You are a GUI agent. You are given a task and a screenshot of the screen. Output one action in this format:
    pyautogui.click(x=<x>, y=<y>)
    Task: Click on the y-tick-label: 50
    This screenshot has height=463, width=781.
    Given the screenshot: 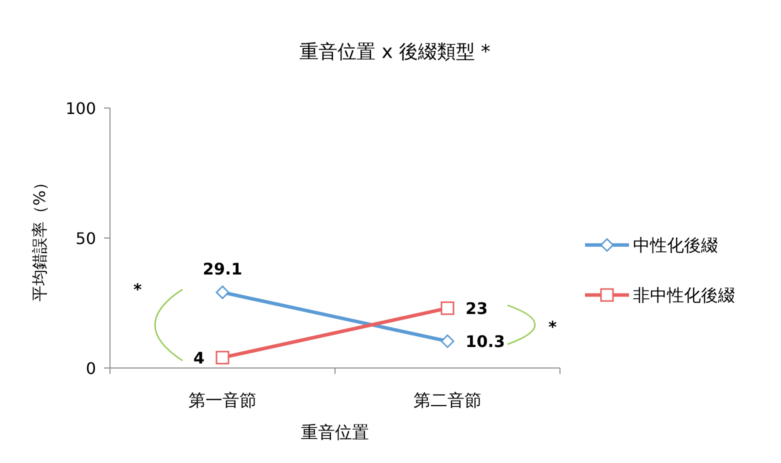 What is the action you would take?
    pyautogui.click(x=86, y=238)
    